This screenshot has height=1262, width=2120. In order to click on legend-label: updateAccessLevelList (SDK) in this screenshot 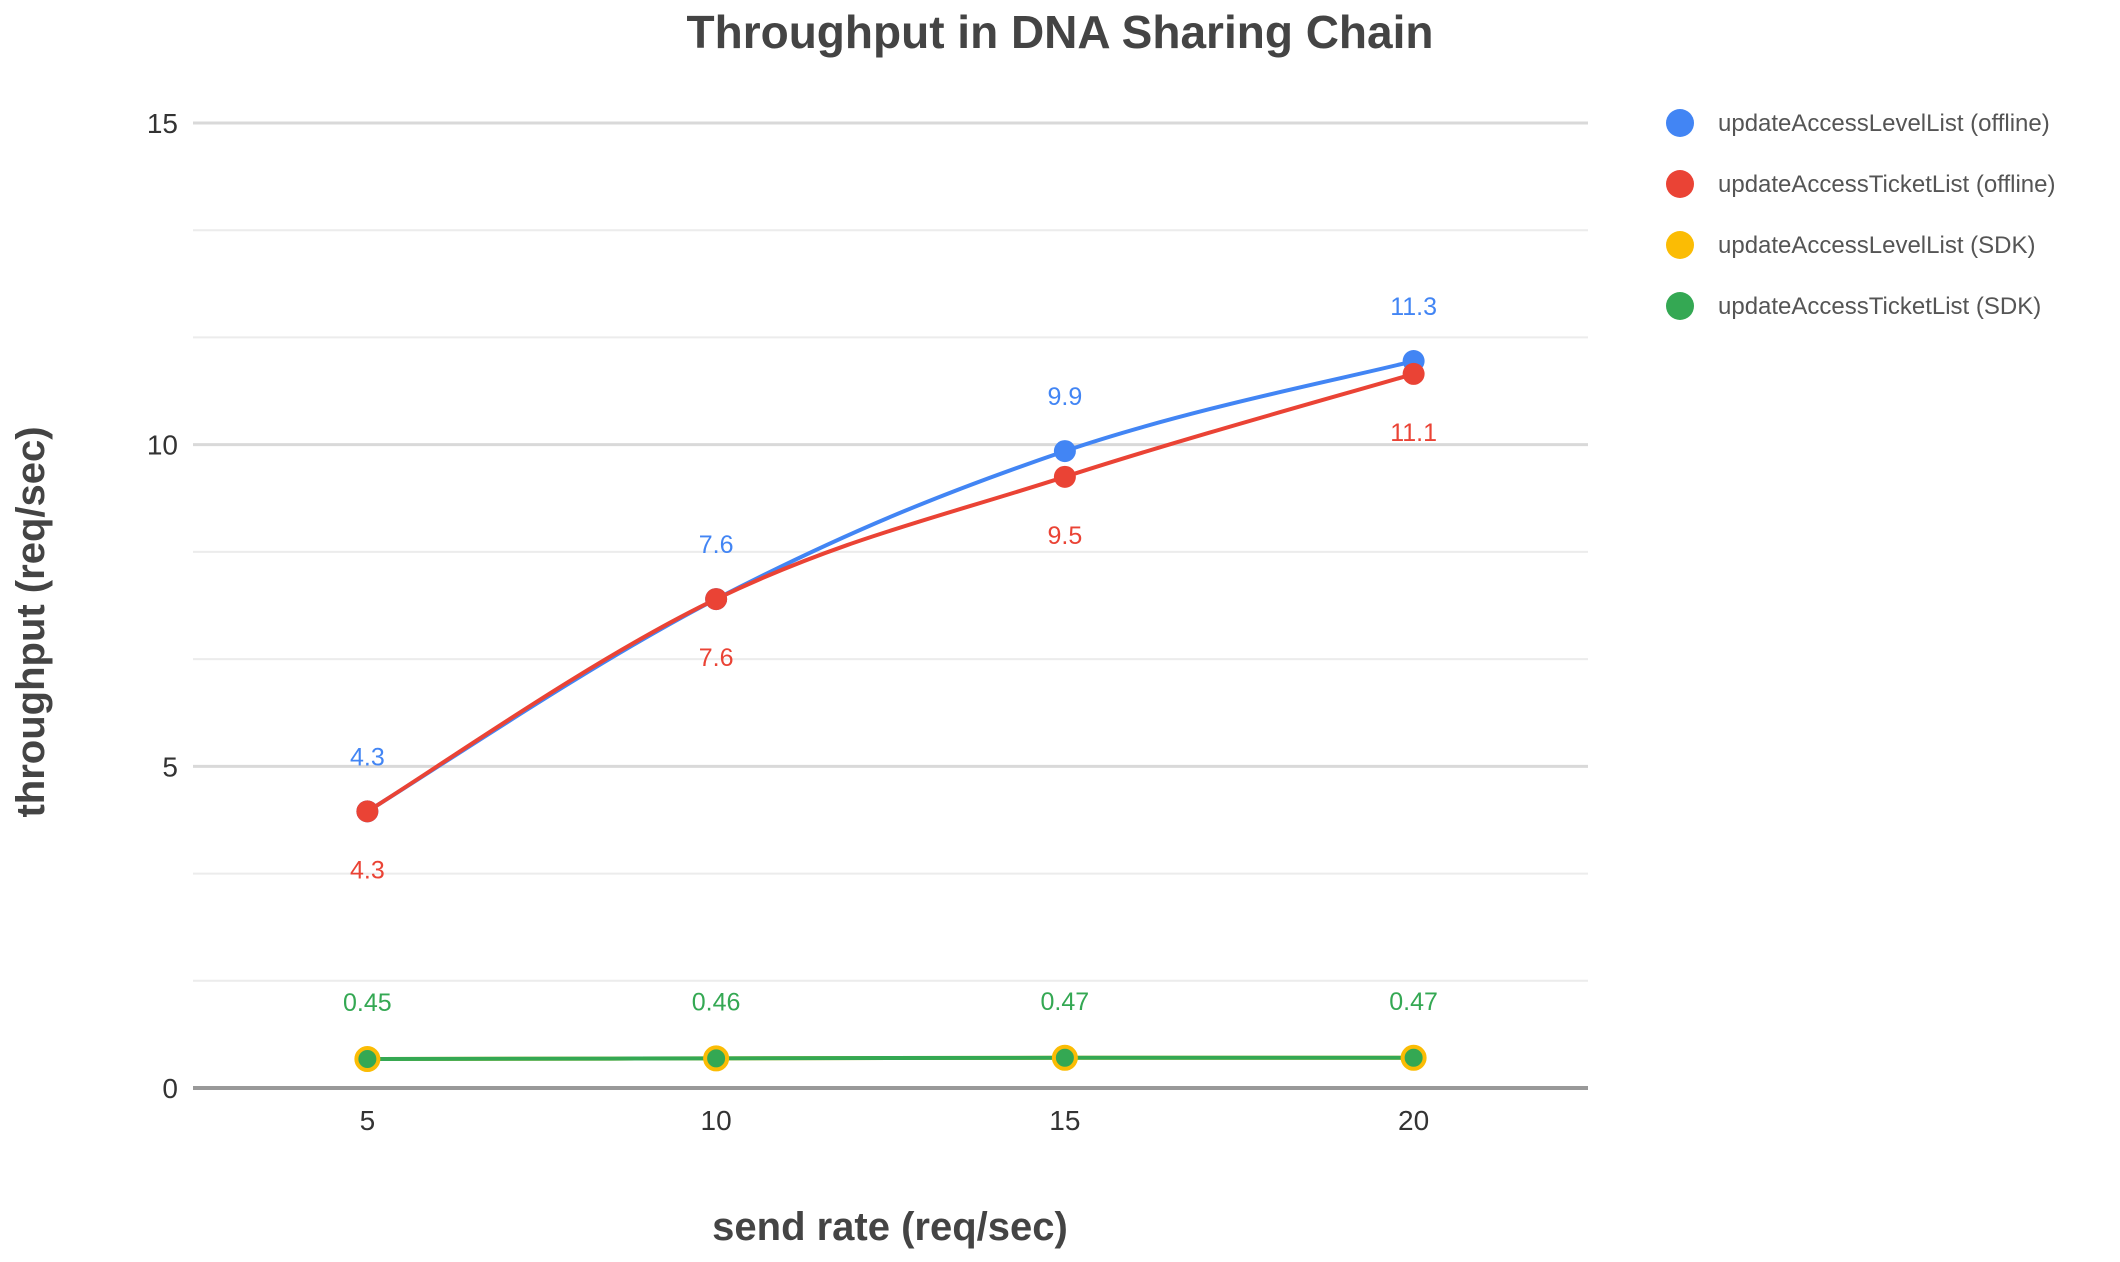, I will do `click(1876, 245)`.